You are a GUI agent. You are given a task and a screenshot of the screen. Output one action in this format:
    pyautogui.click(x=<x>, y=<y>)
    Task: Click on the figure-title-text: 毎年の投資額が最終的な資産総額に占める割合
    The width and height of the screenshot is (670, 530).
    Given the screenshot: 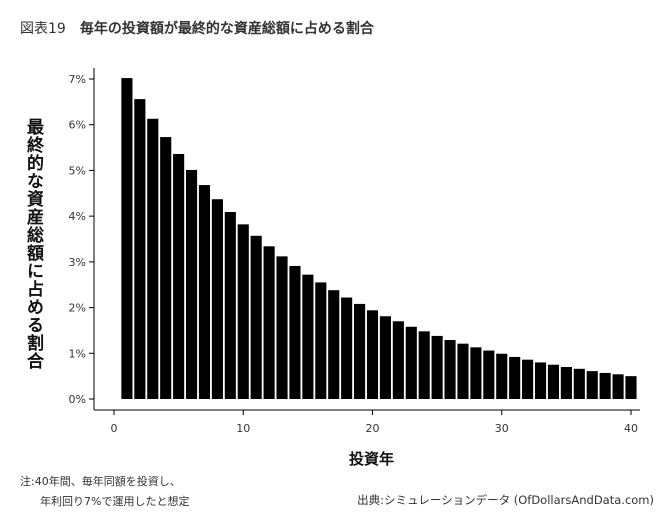 What is the action you would take?
    pyautogui.click(x=226, y=29)
    